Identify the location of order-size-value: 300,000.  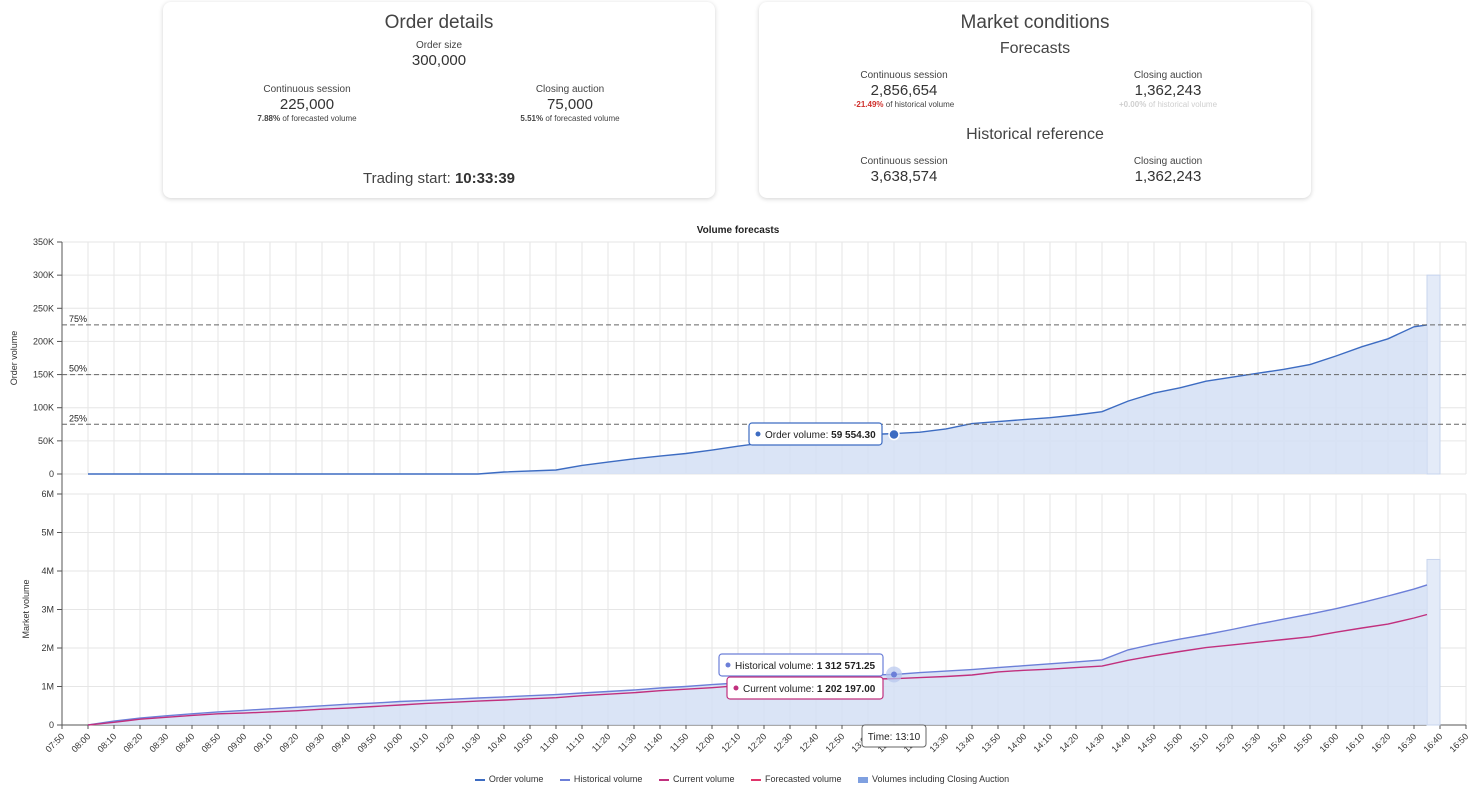
(439, 60).